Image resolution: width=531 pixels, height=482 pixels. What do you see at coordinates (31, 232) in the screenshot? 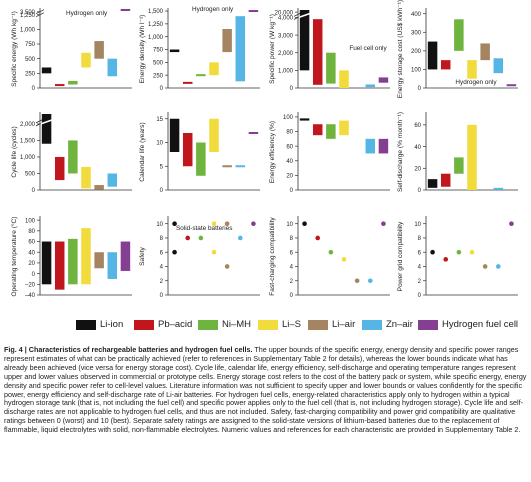
I see `y-tick-label: 80` at bounding box center [31, 232].